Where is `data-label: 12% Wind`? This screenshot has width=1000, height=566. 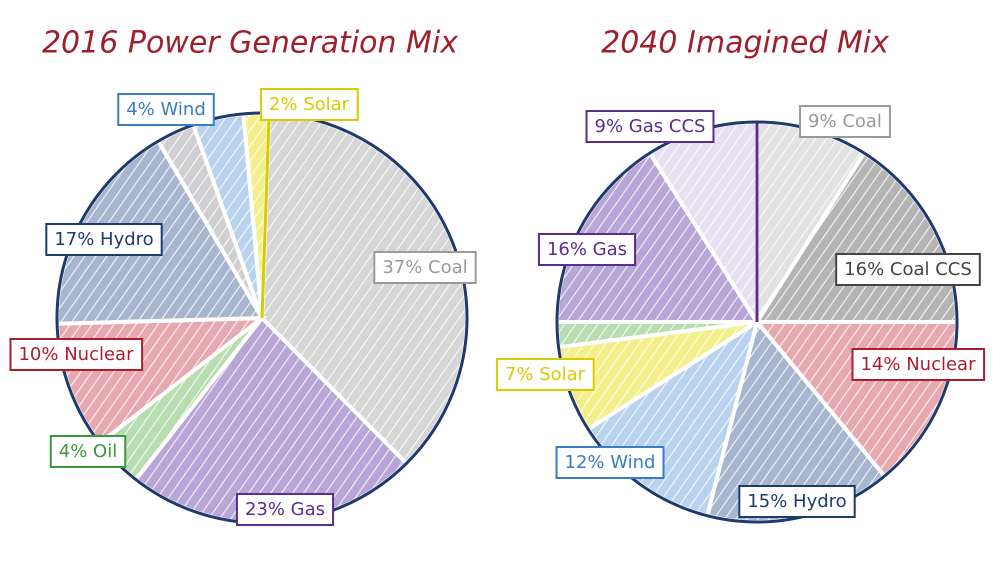 data-label: 12% Wind is located at coordinates (610, 462).